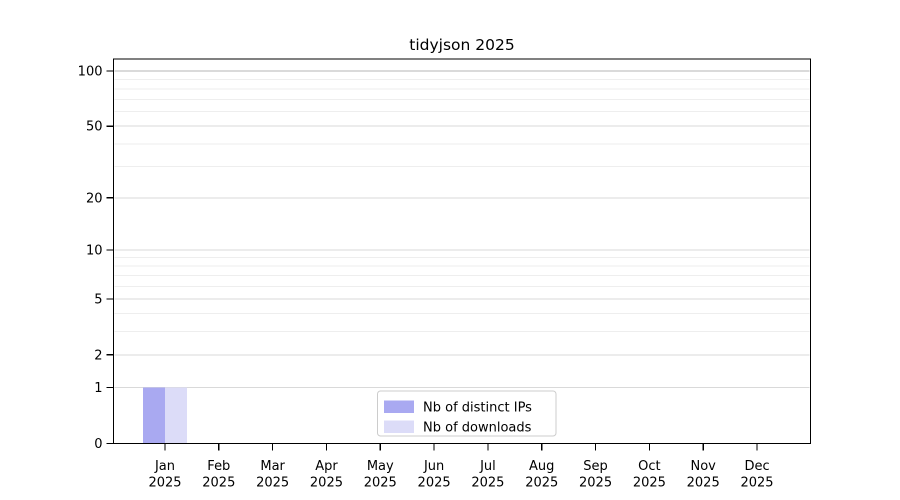 This screenshot has height=500, width=900. I want to click on x-tick-month-oct: Oct, so click(649, 466).